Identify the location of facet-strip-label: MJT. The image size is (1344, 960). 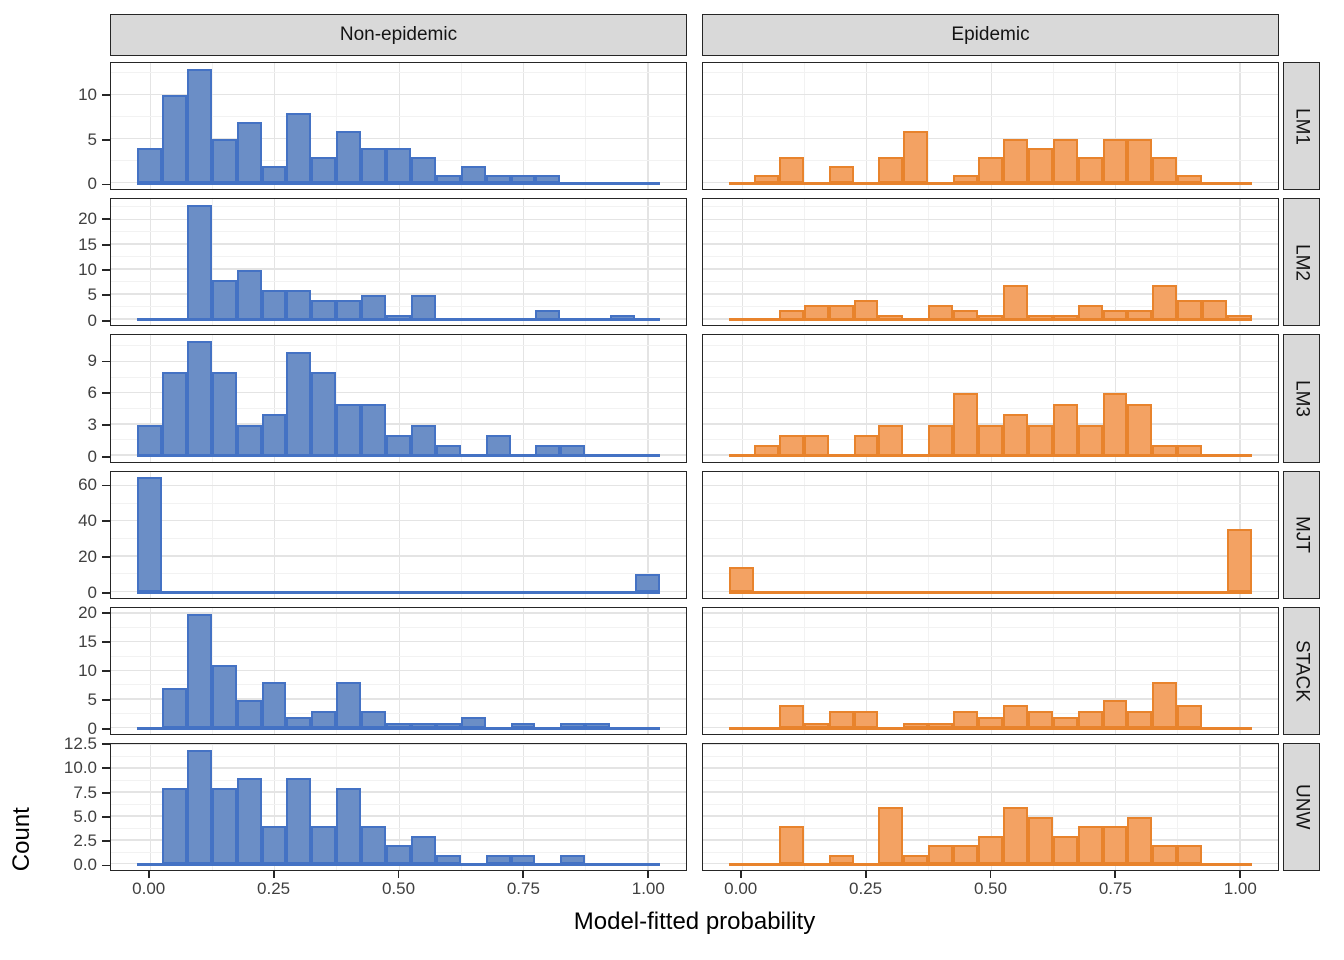
(1302, 535).